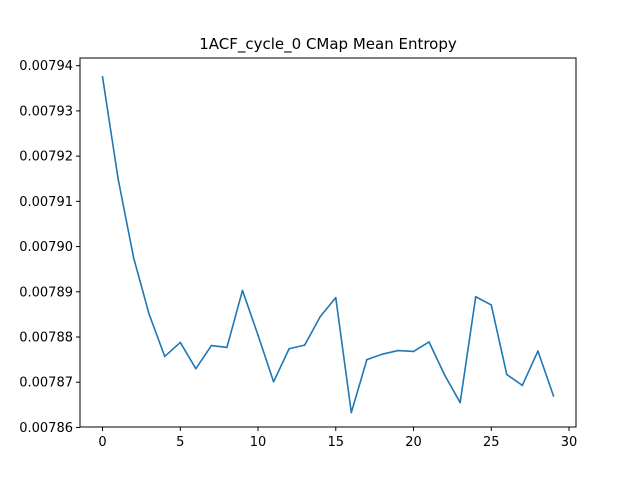 Image resolution: width=640 pixels, height=480 pixels. What do you see at coordinates (491, 442) in the screenshot?
I see `x-tick-label: 25` at bounding box center [491, 442].